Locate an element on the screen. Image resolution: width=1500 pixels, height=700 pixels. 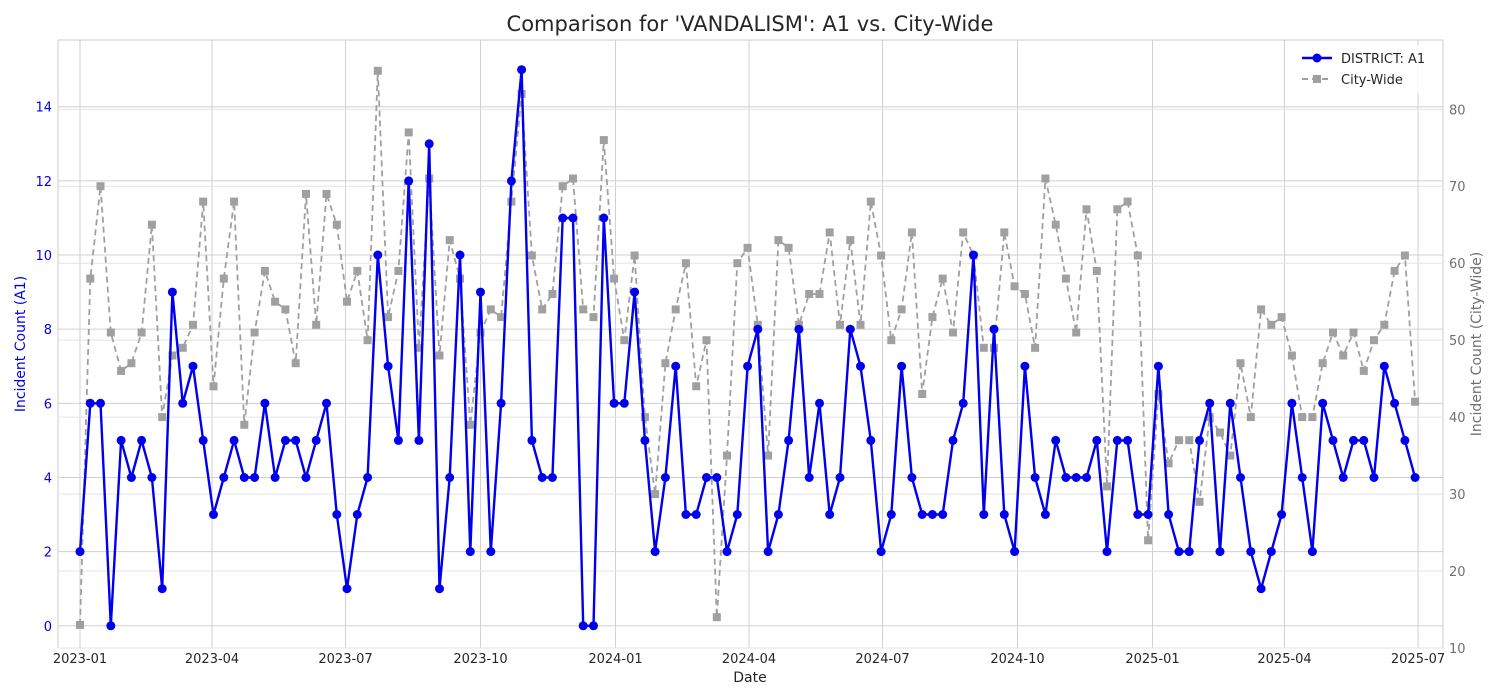
left-tick-label: 12 is located at coordinates (43, 182).